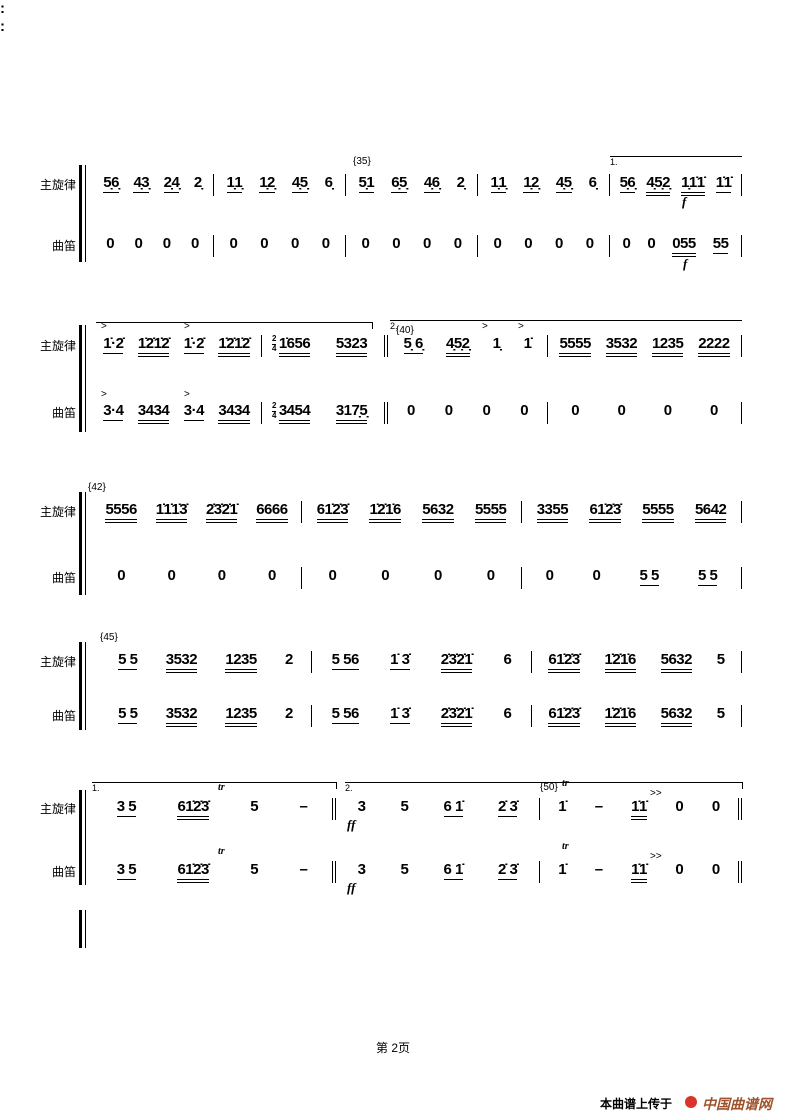  Describe the element at coordinates (57, 662) in the screenshot. I see `part-label-melody: 主旋律` at that location.